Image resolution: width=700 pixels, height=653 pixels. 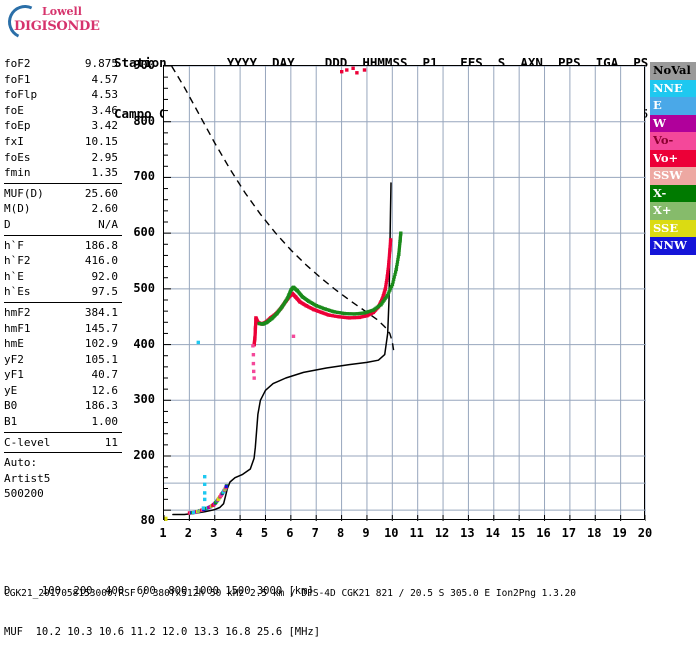 I want to click on param-value: 2.95, so click(x=105, y=157).